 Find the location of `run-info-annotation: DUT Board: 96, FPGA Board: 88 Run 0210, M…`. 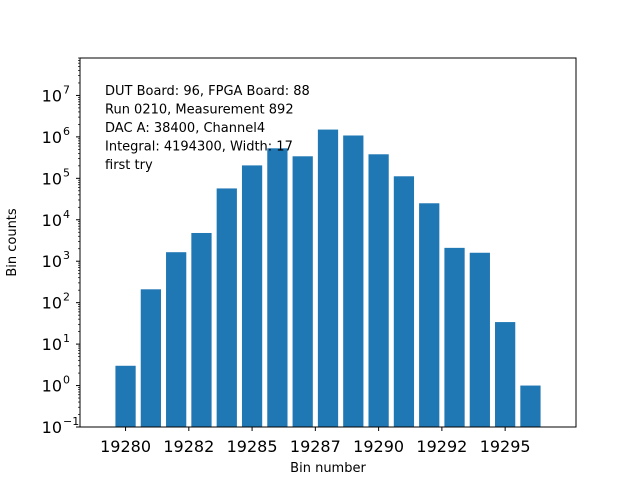

run-info-annotation: DUT Board: 96, FPGA Board: 88 Run 0210, M… is located at coordinates (207, 128).